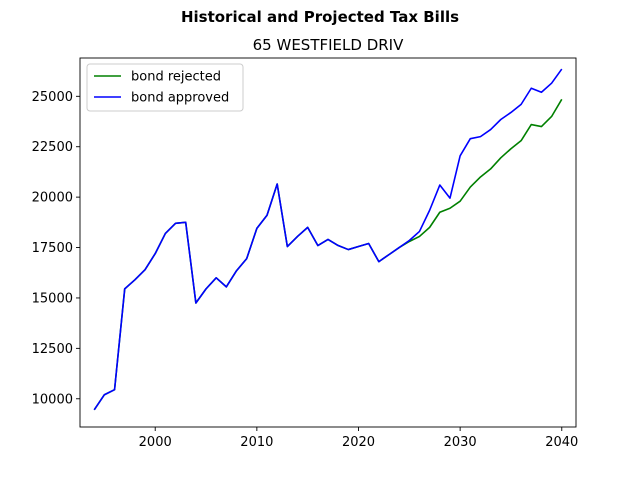  Describe the element at coordinates (256, 442) in the screenshot. I see `x-tick-label: 2010` at that location.